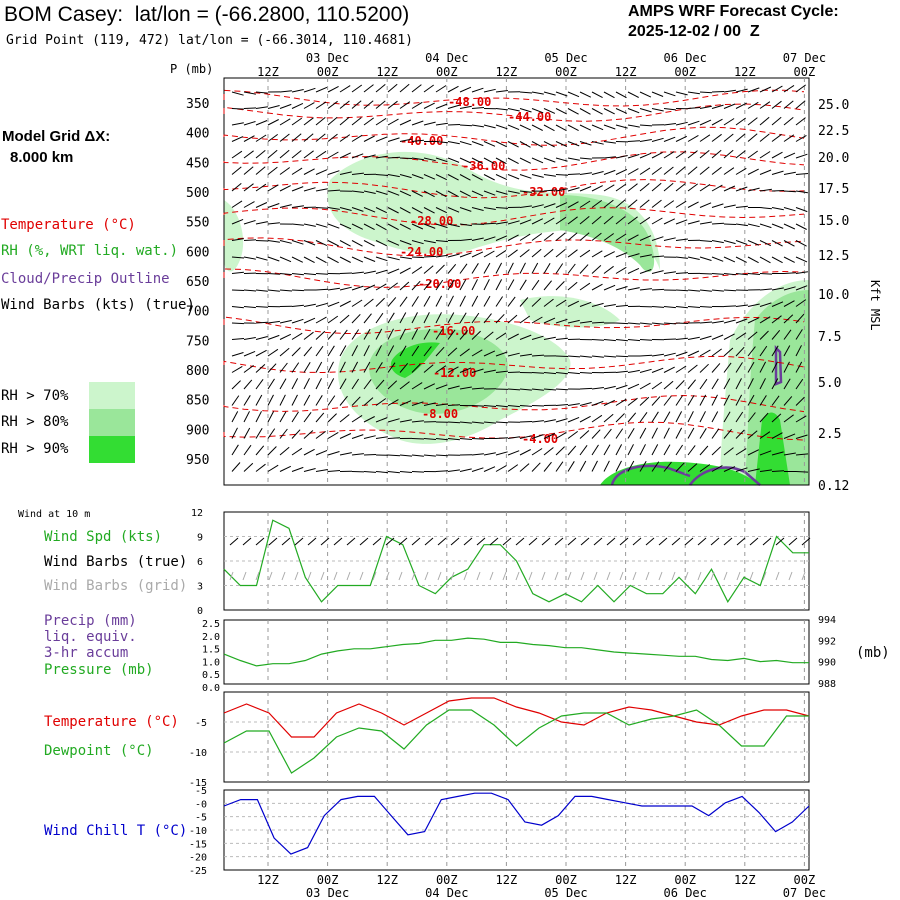 The width and height of the screenshot is (900, 900). Describe the element at coordinates (54, 514) in the screenshot. I see `wind-10m-label: Wind at 10 m` at that location.